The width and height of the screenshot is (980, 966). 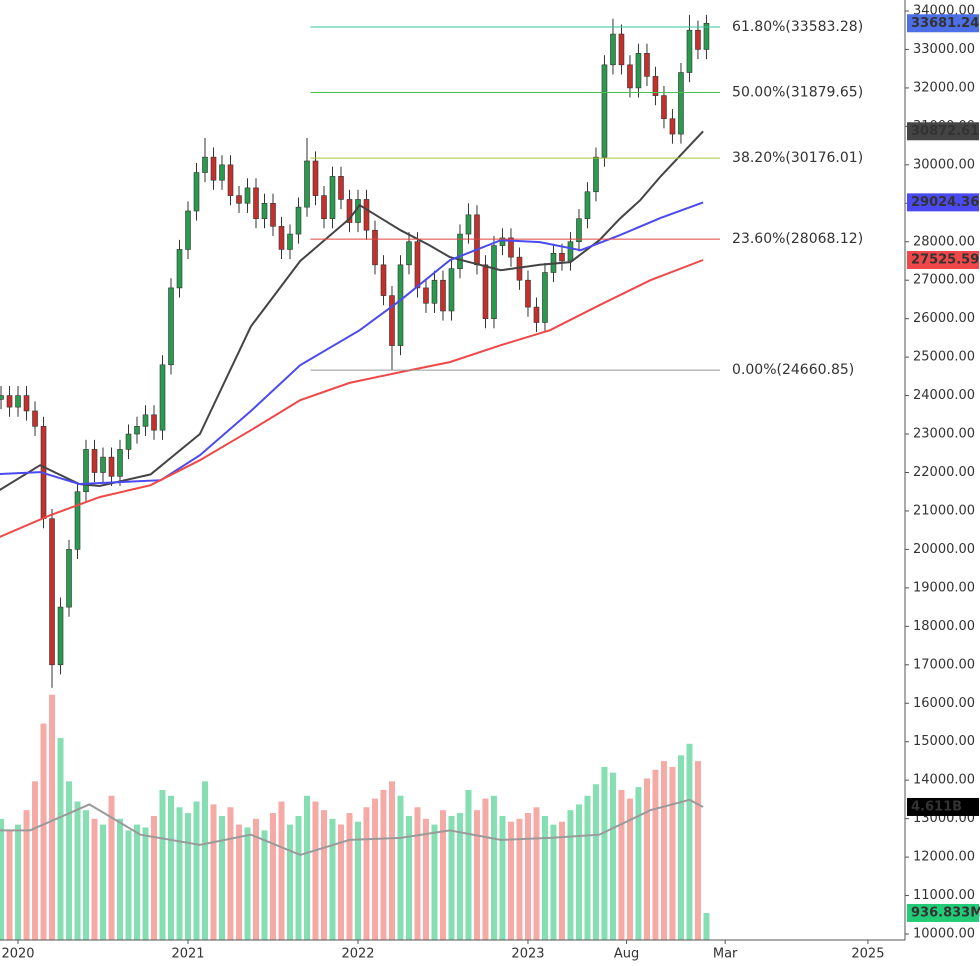 I want to click on y-tick-label: 20000.00, so click(x=944, y=549).